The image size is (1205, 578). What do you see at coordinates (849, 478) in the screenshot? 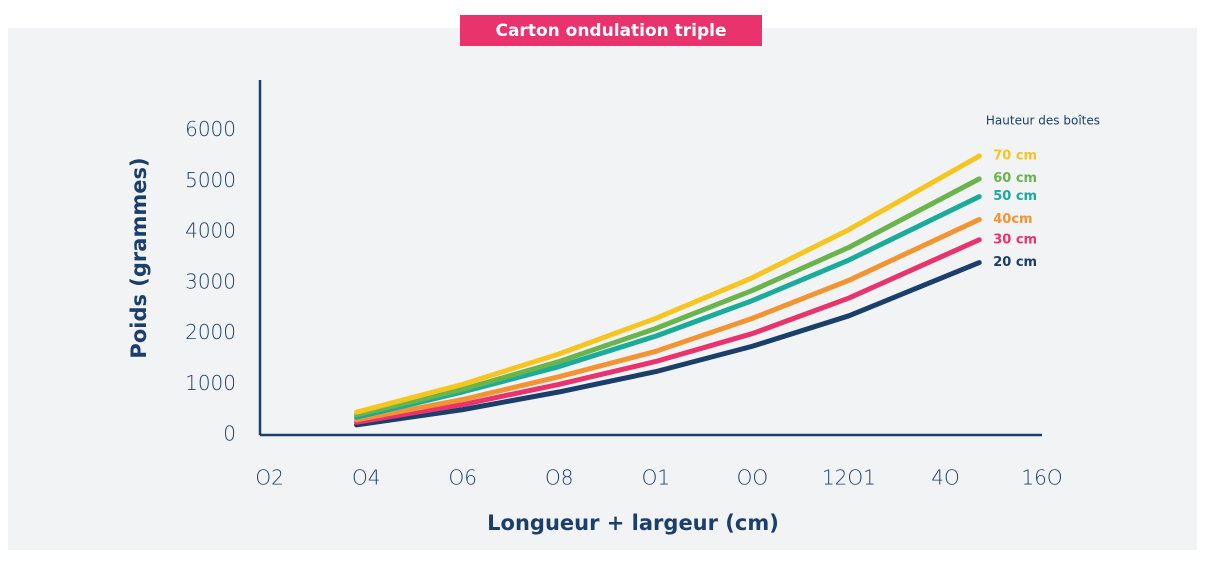
I see `x-tick-label: 12O1` at bounding box center [849, 478].